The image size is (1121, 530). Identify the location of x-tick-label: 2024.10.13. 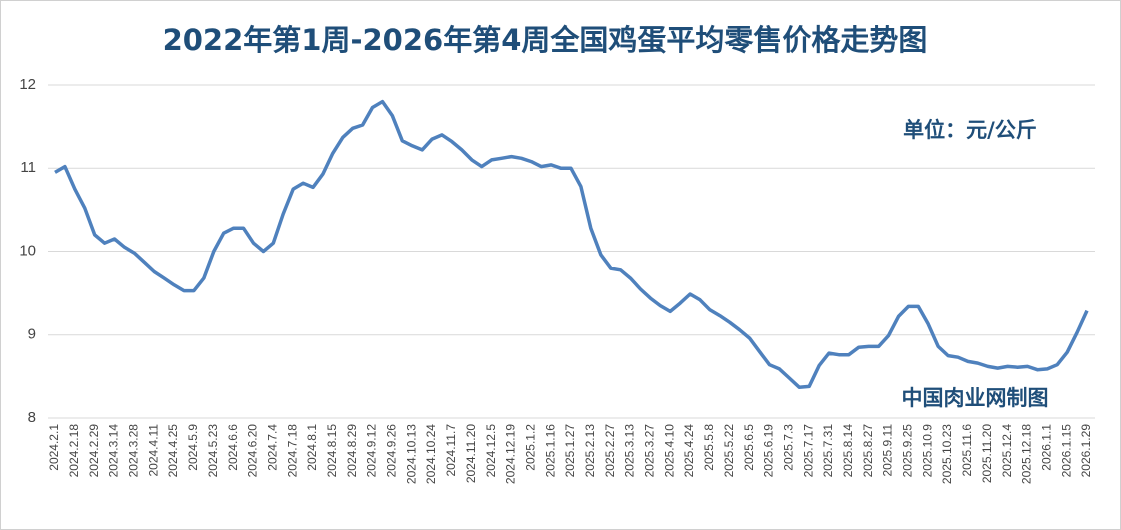
(411, 454).